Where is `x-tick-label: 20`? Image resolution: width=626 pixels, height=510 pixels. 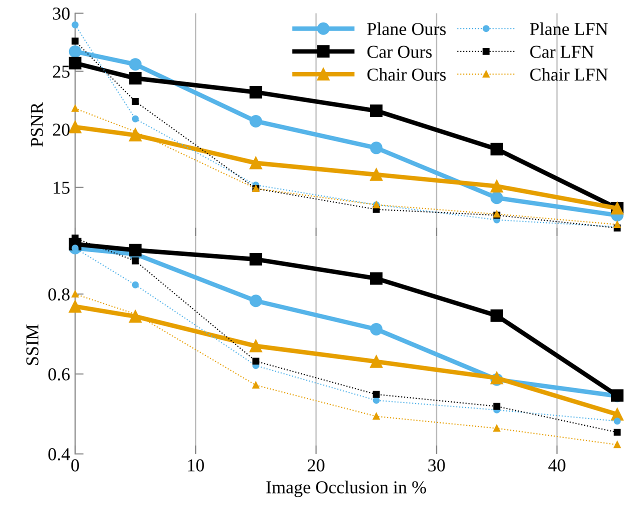 x-tick-label: 20 is located at coordinates (316, 465).